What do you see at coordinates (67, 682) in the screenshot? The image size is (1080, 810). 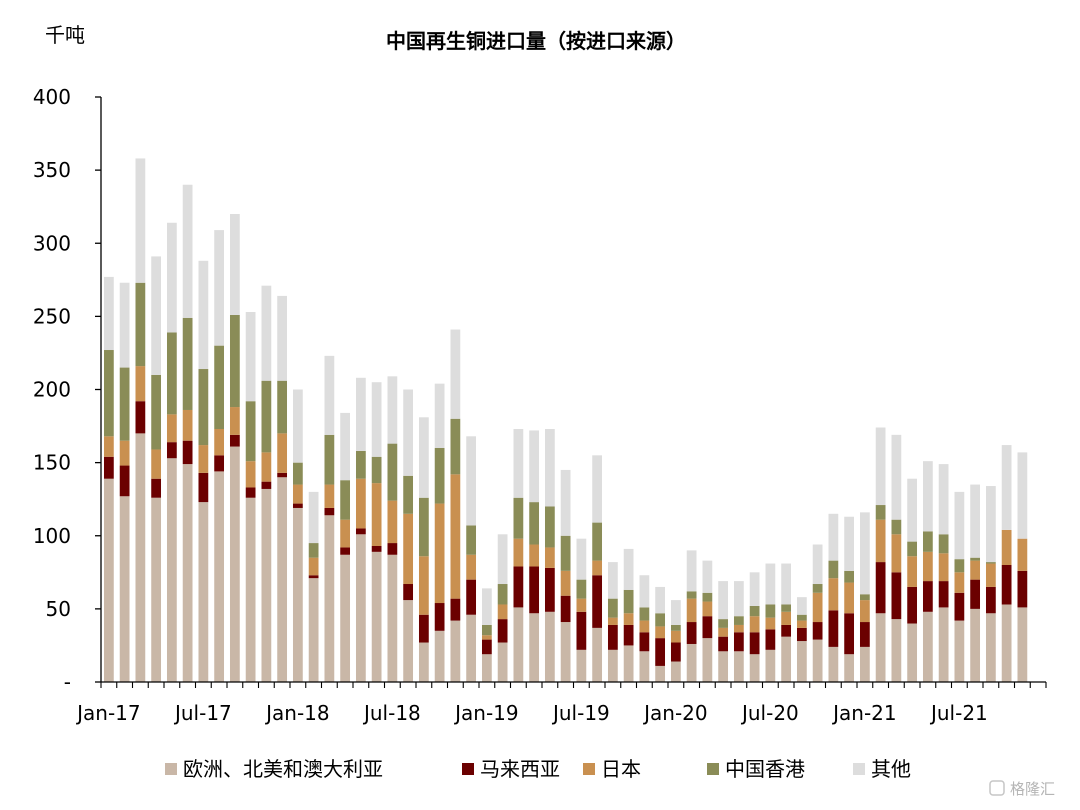 I see `y-tick-label: -` at bounding box center [67, 682].